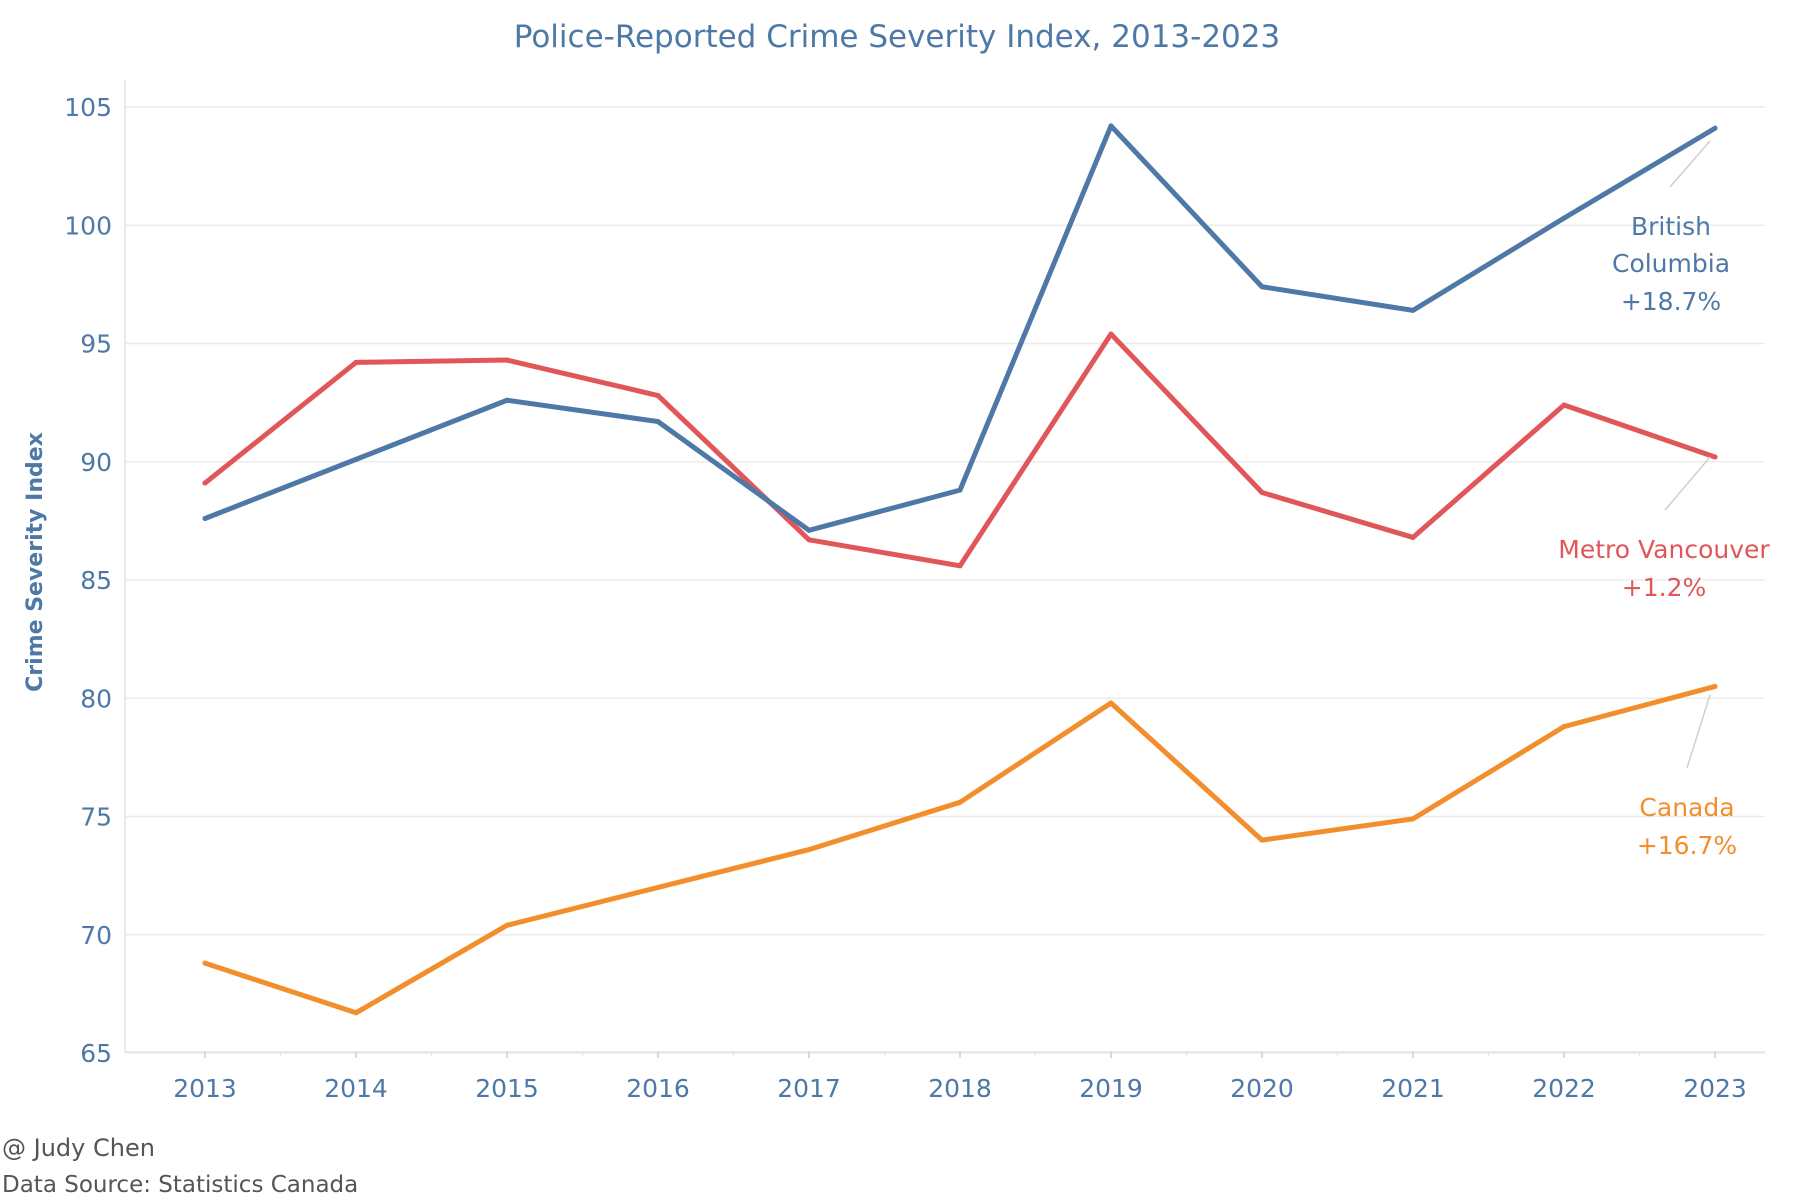 The image size is (1794, 1204). I want to click on x-tick-label: 2021, so click(1413, 1088).